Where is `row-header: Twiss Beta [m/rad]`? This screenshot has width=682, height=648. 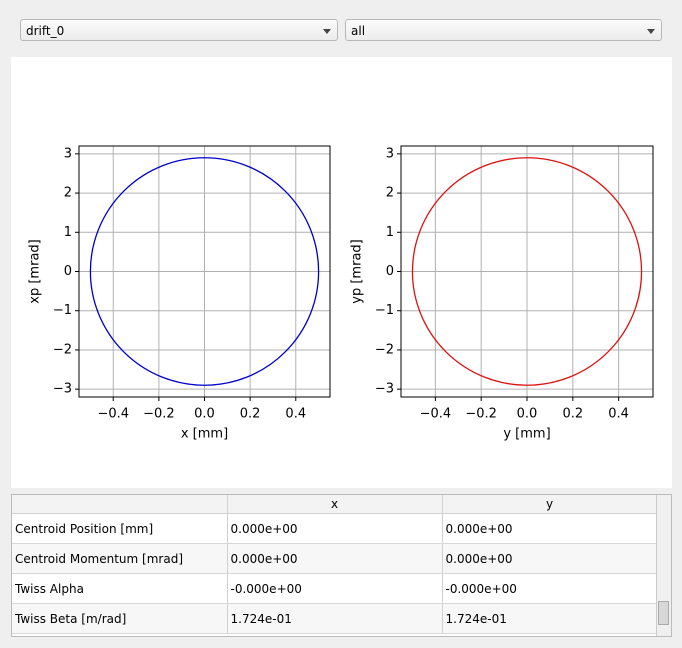 row-header: Twiss Beta [m/rad] is located at coordinates (120, 618).